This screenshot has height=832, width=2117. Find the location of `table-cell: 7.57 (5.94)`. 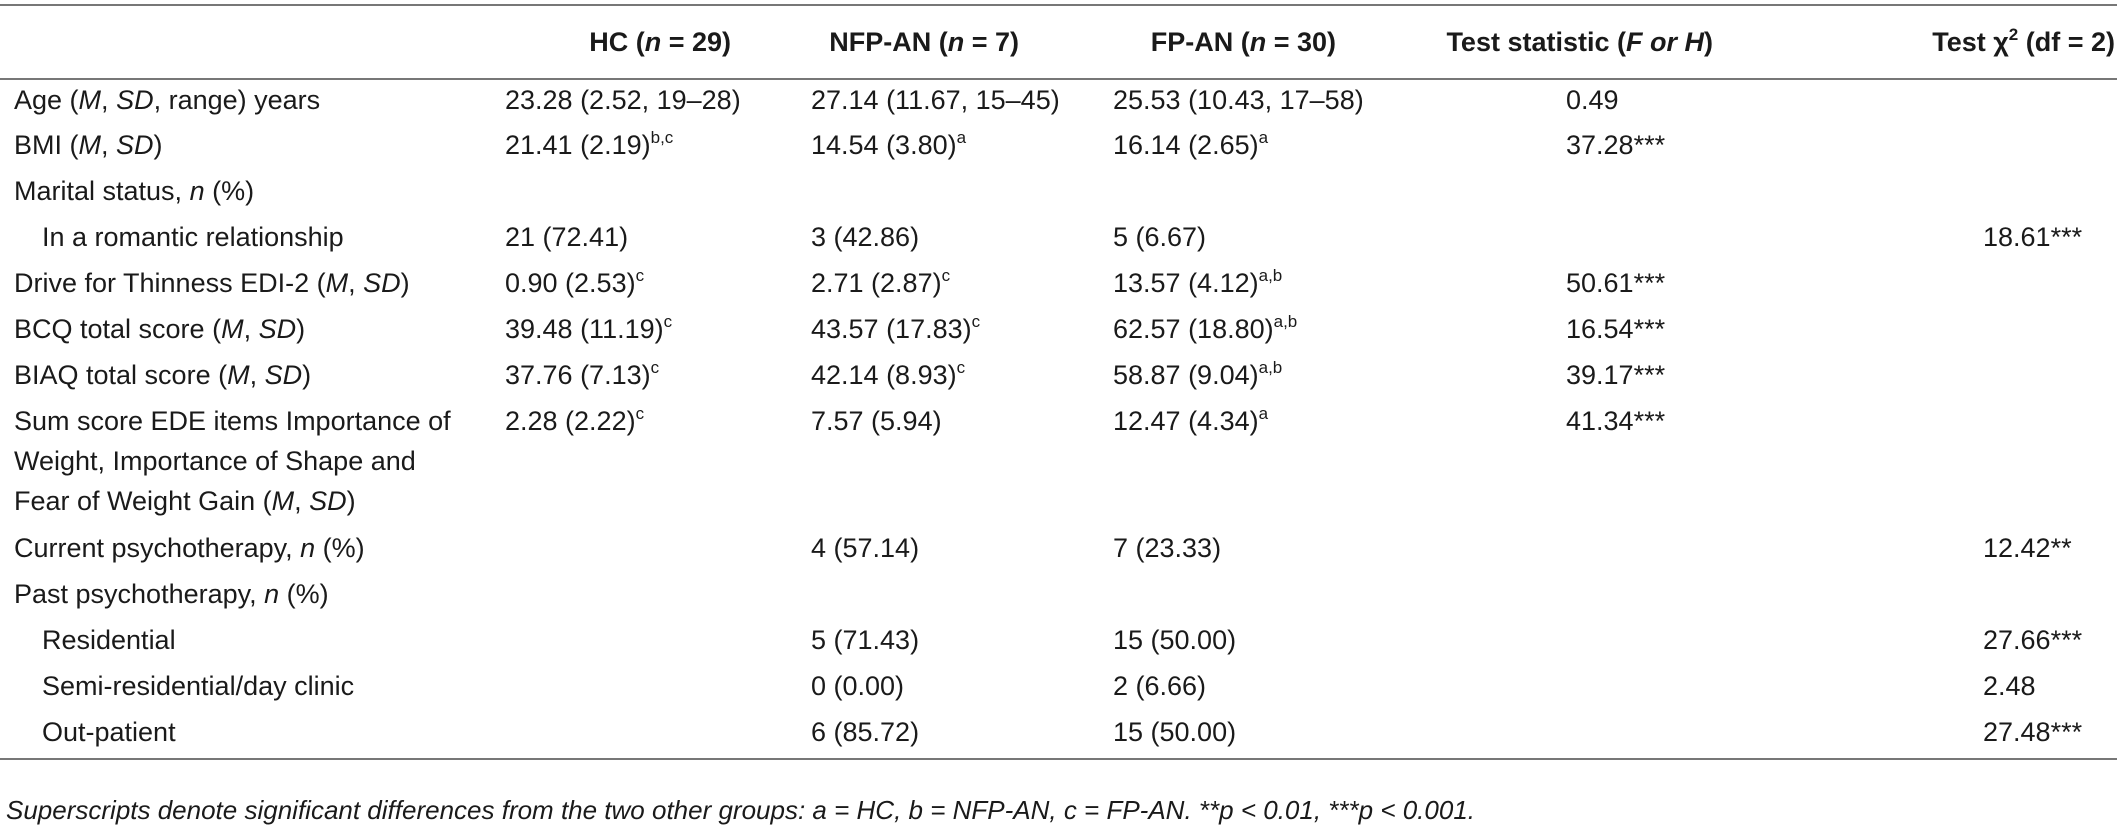

table-cell: 7.57 (5.94) is located at coordinates (876, 421).